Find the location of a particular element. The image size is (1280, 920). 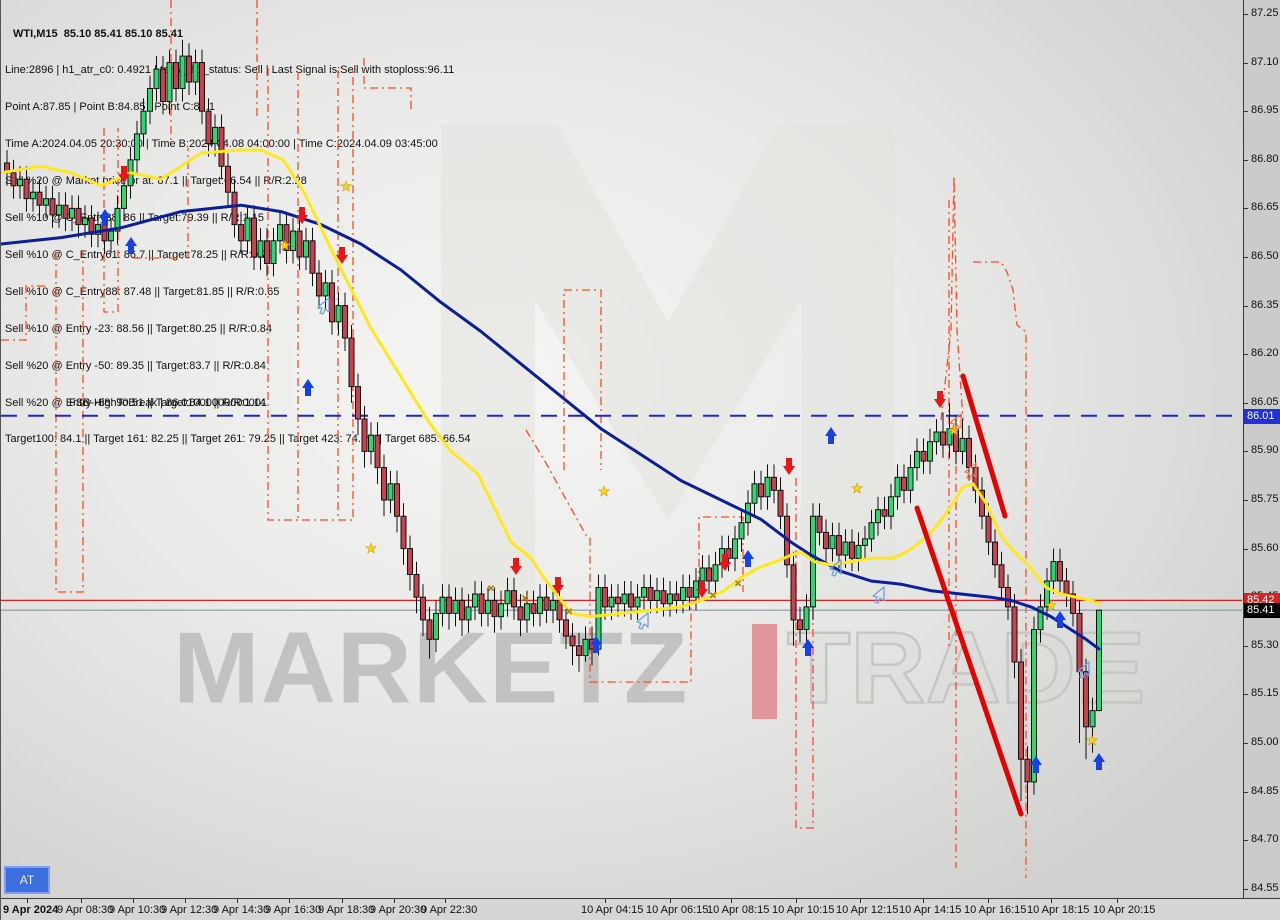

price-axis-label: 84.85 is located at coordinates (1265, 791).